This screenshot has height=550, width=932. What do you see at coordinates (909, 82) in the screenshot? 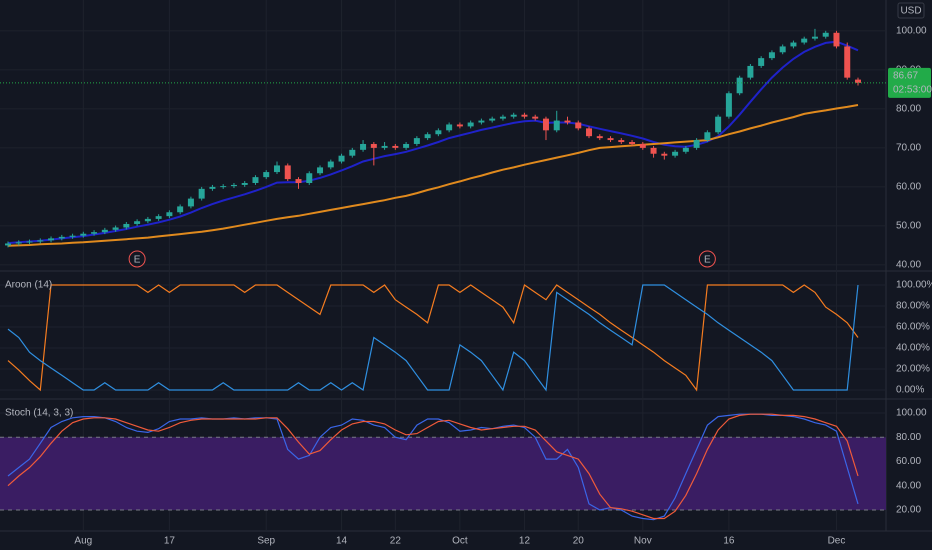
I see `last-price-tag` at bounding box center [909, 82].